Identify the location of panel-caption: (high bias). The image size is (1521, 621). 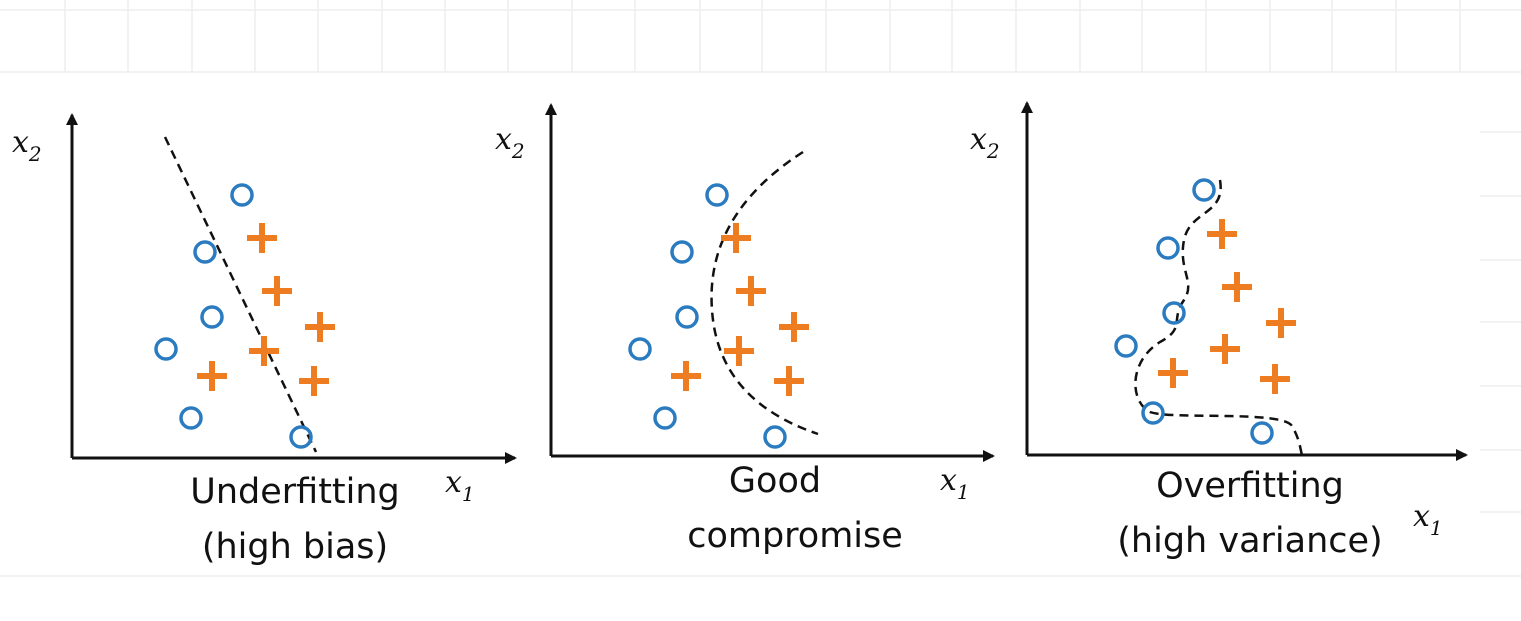
(295, 547).